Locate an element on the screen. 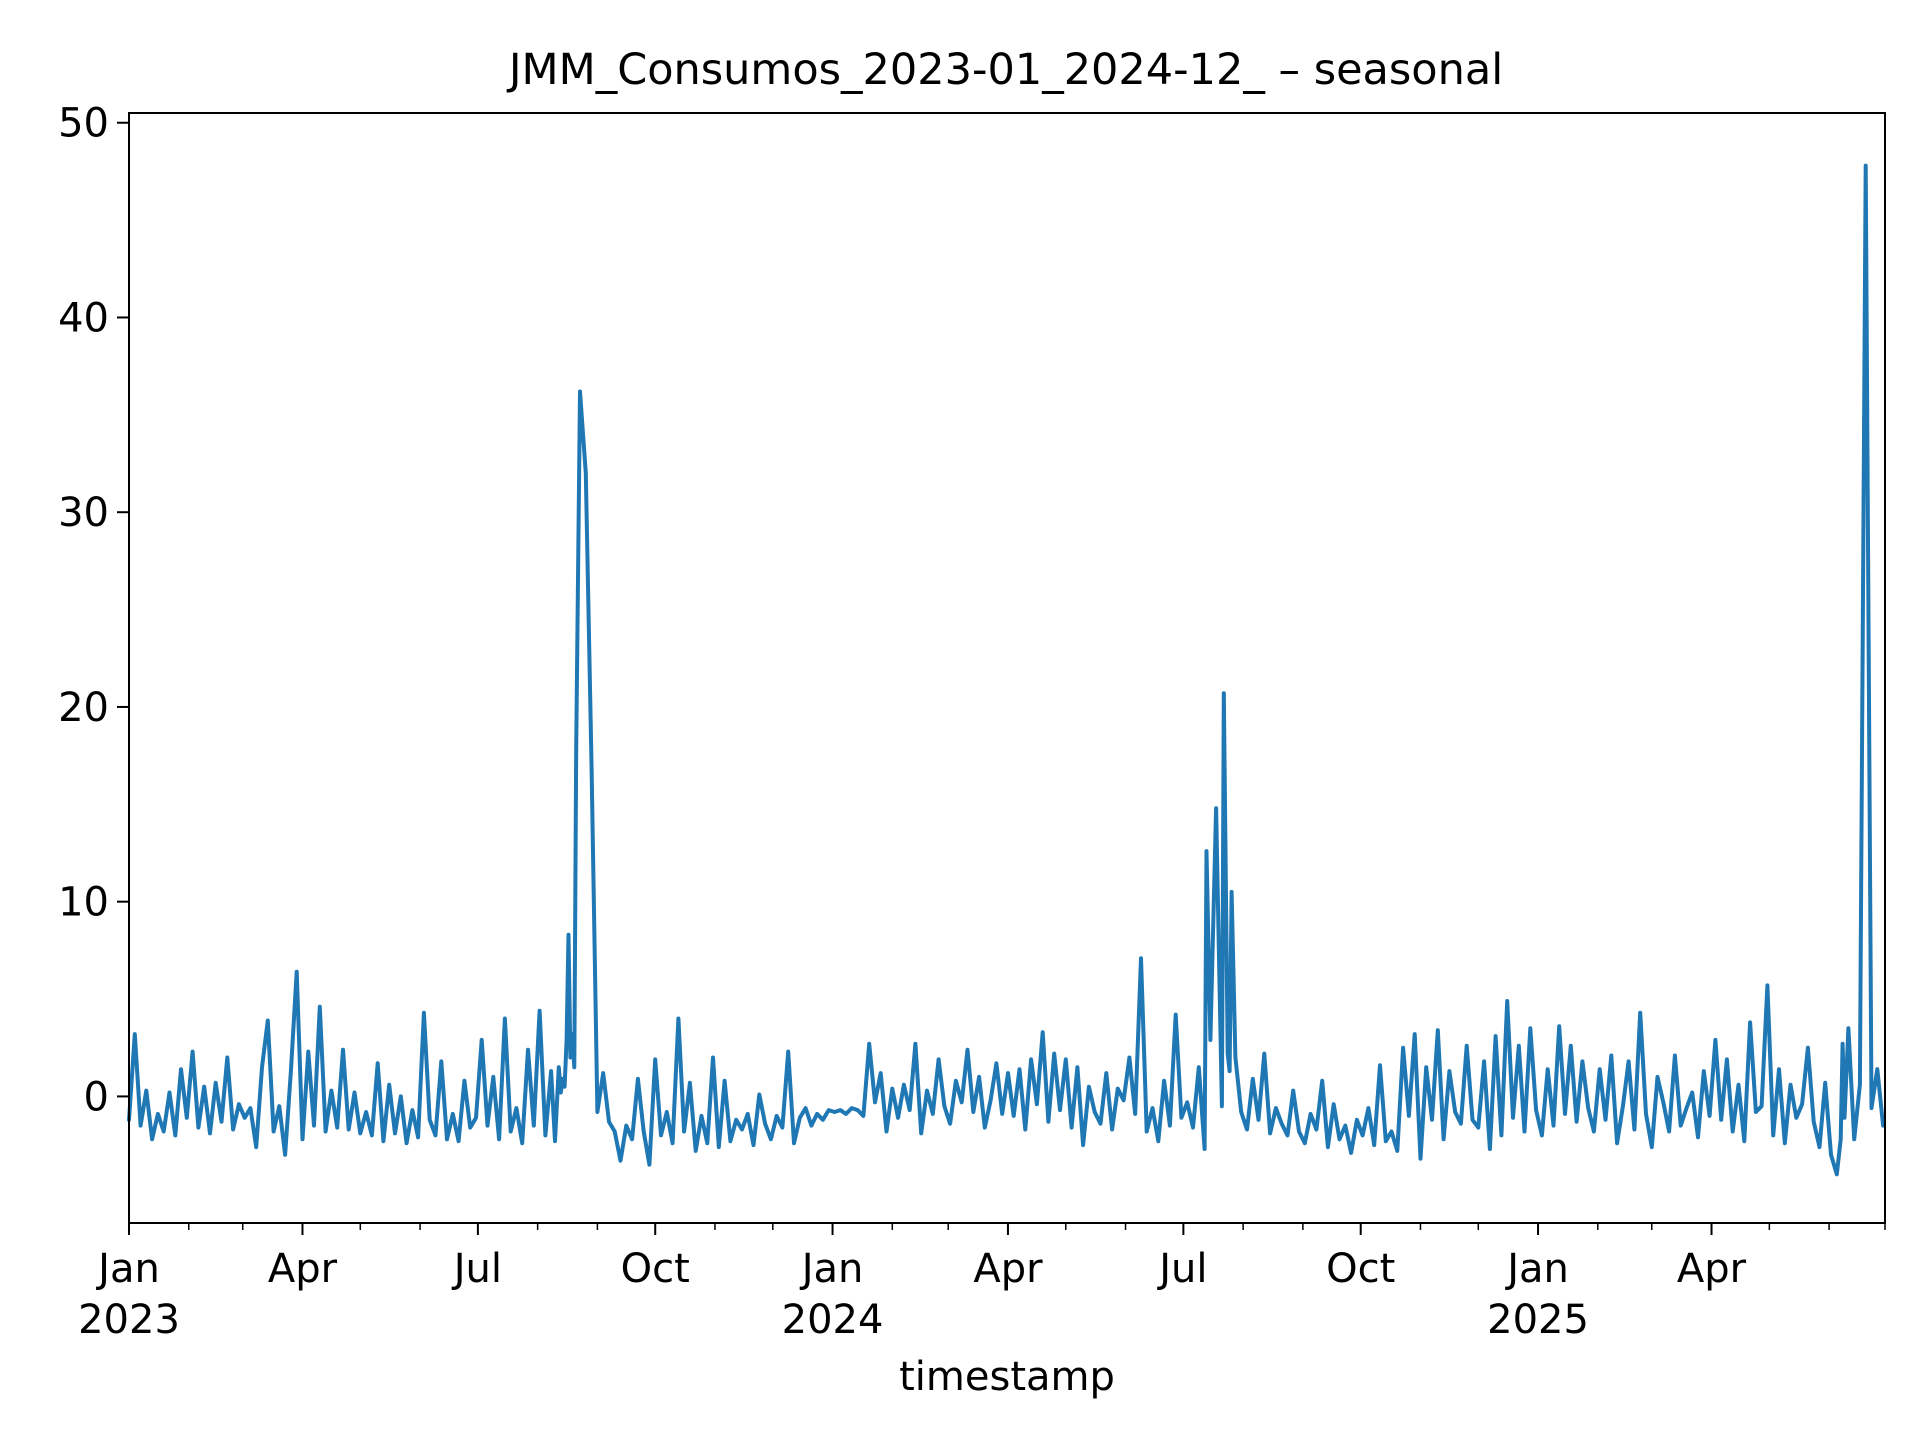 This screenshot has height=1440, width=1920. x-tick-year-label: 2023 is located at coordinates (129, 1320).